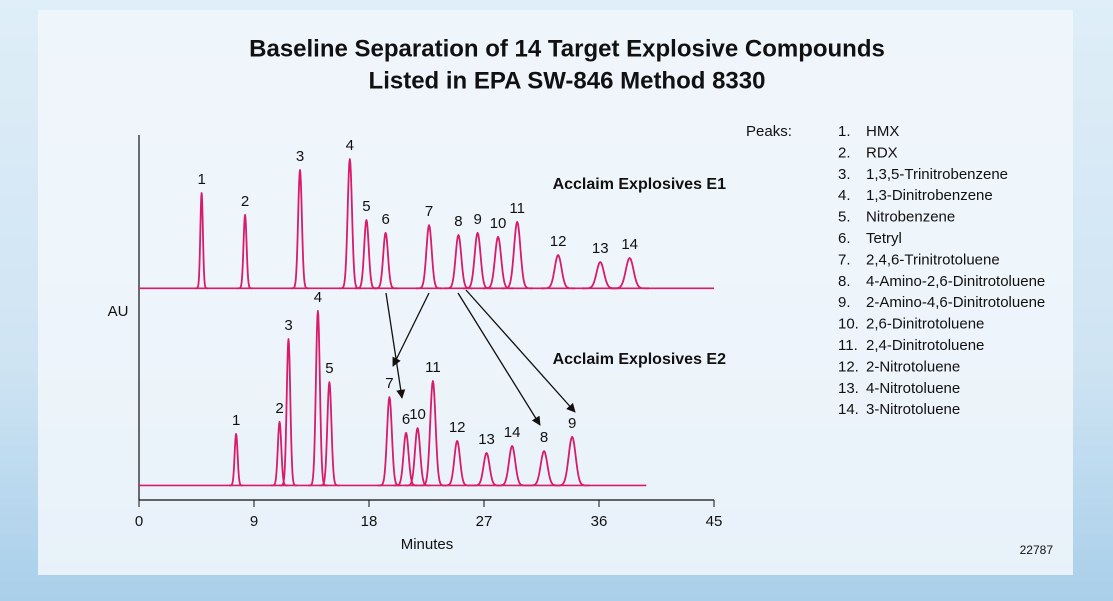  Describe the element at coordinates (640, 184) in the screenshot. I see `series-name: Acclaim Explosives E1` at that location.